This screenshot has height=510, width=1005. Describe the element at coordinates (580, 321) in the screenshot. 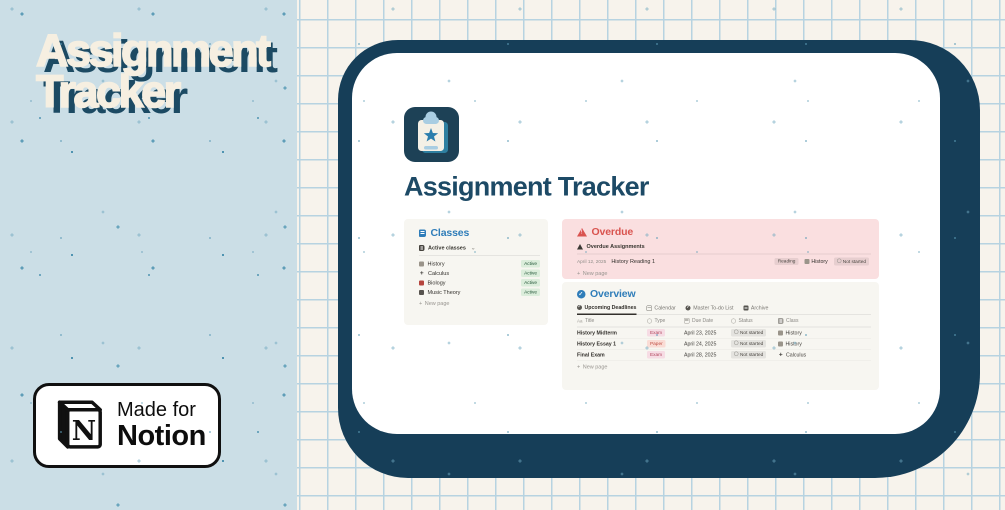

I see `text-type-icon: Aa` at that location.